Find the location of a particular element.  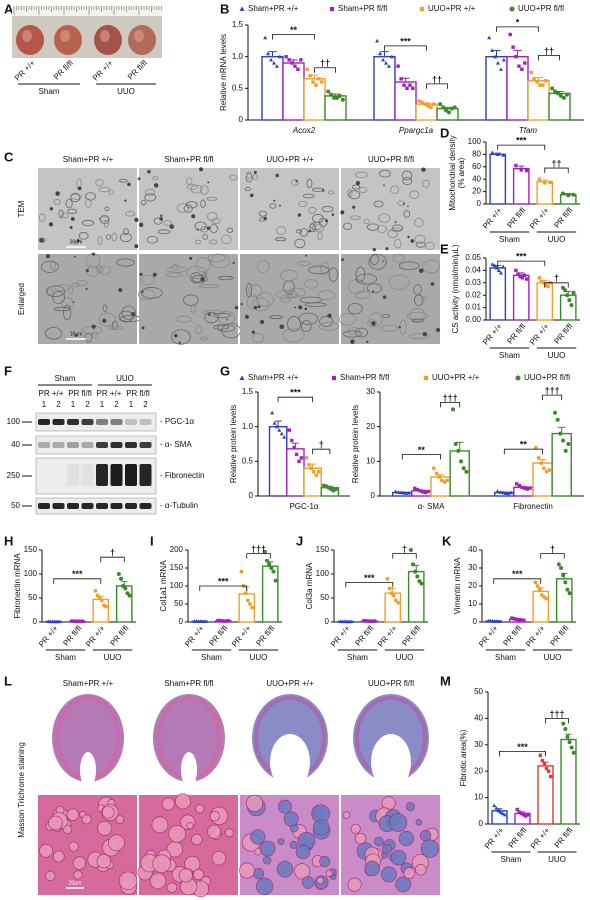

y-tick-label: 50 is located at coordinates (324, 597).